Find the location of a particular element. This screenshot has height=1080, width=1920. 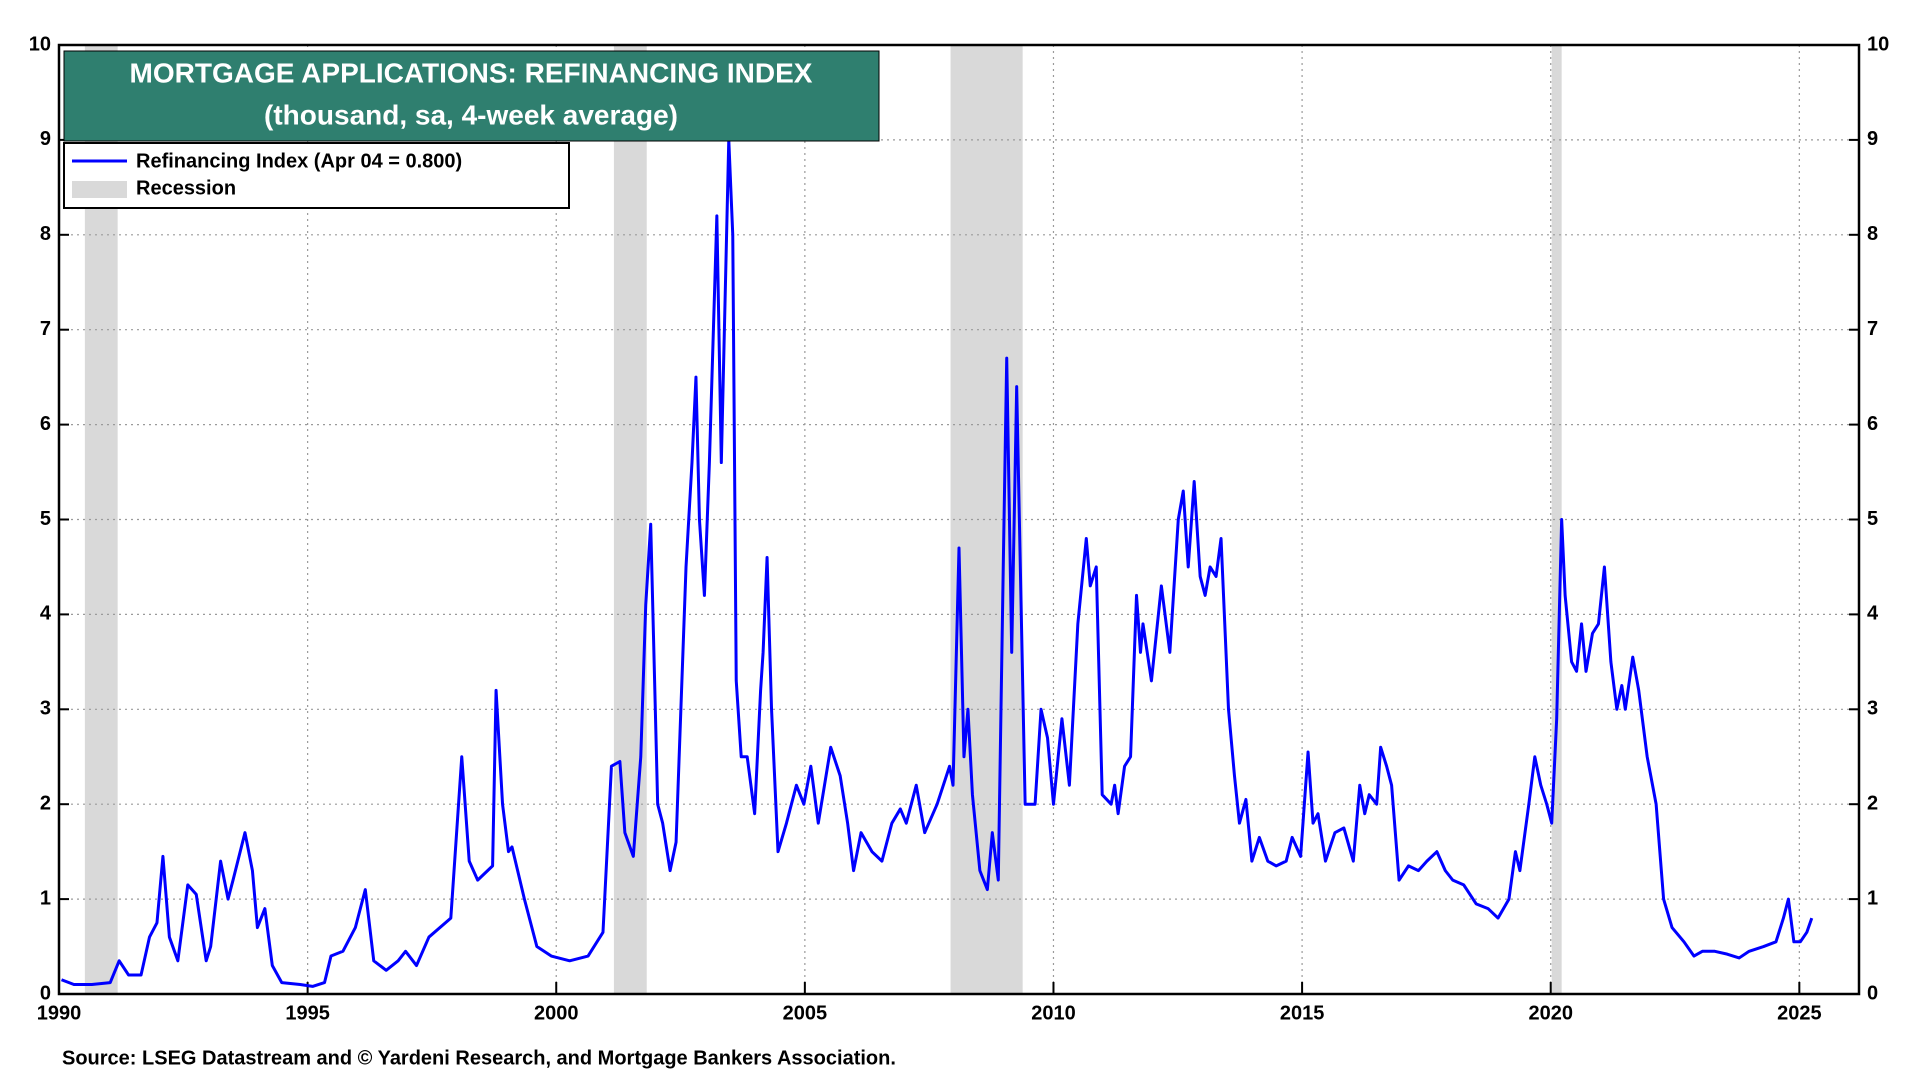

y2-tick-label: 0 is located at coordinates (1872, 993).